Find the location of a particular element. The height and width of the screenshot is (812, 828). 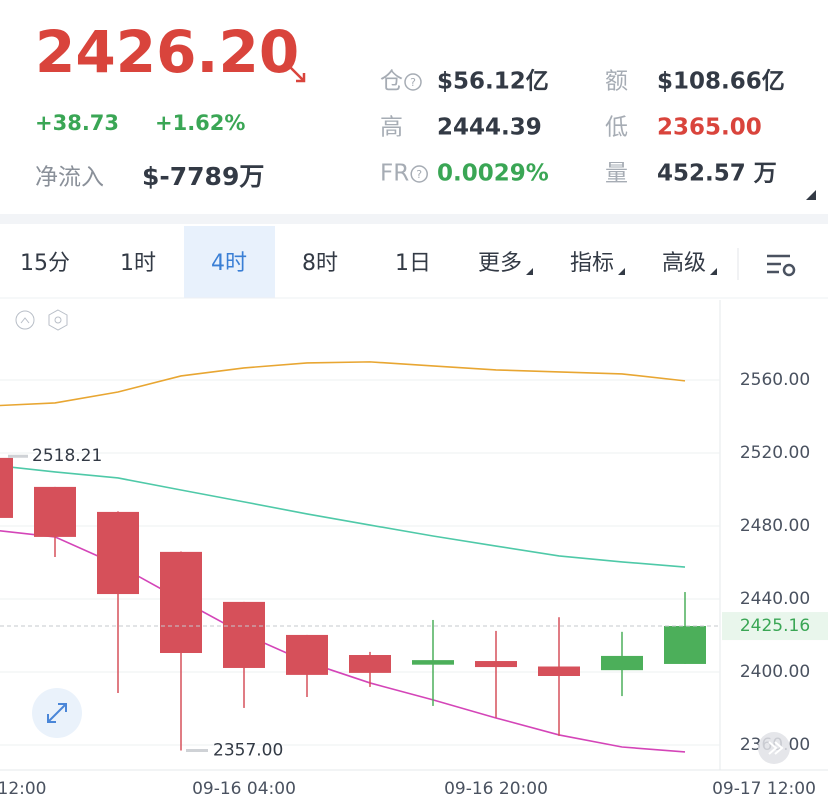

inflow-value: $-7789万 is located at coordinates (203, 176).